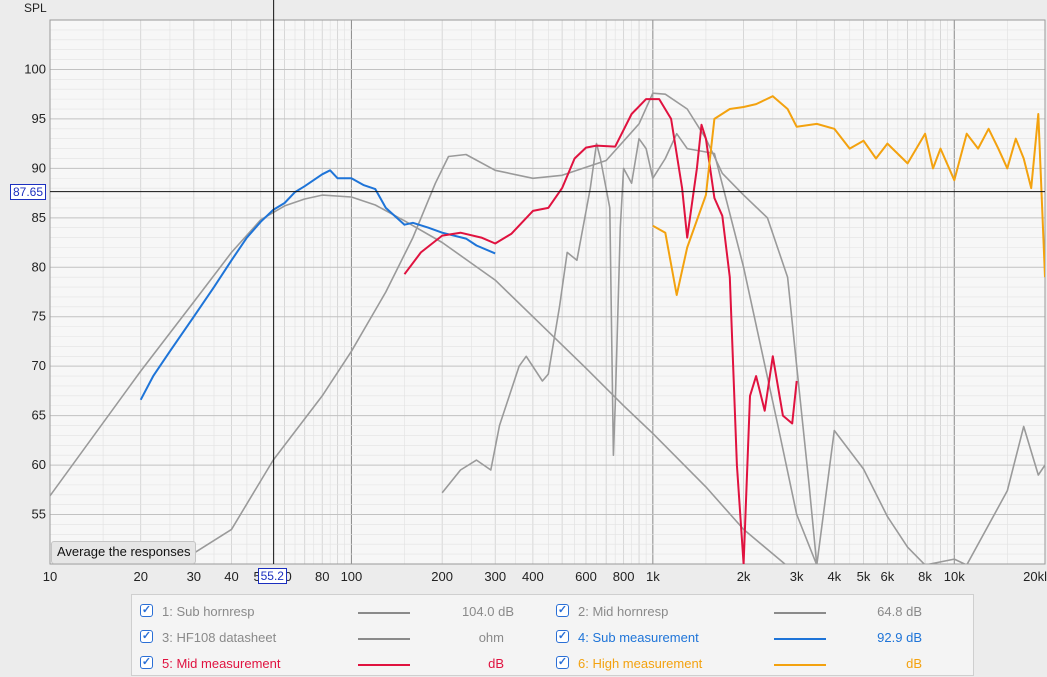  What do you see at coordinates (761, 638) in the screenshot?
I see `legend-item-sub-measurement: ✓ 4: Sub measurement 92.9 dB` at bounding box center [761, 638].